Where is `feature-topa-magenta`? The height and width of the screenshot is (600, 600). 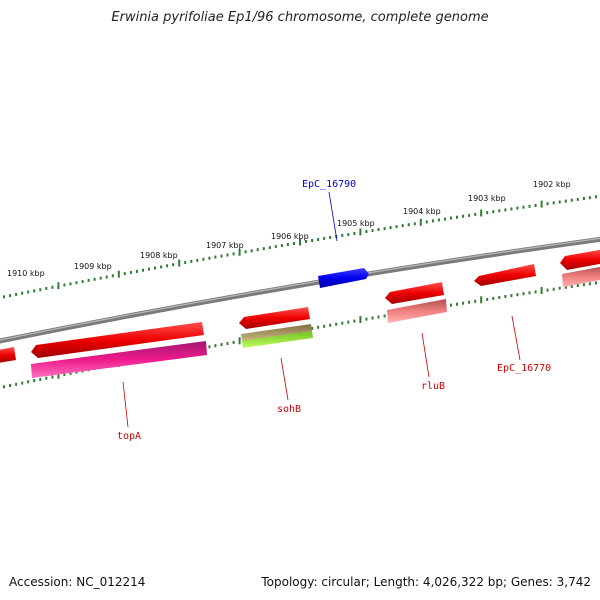 feature-topa-magenta is located at coordinates (119, 359).